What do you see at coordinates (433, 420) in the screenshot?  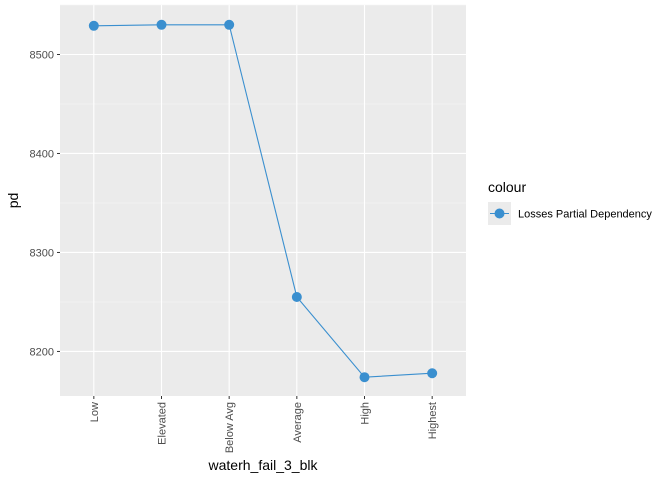 I see `x-tick-label: Highest` at bounding box center [433, 420].